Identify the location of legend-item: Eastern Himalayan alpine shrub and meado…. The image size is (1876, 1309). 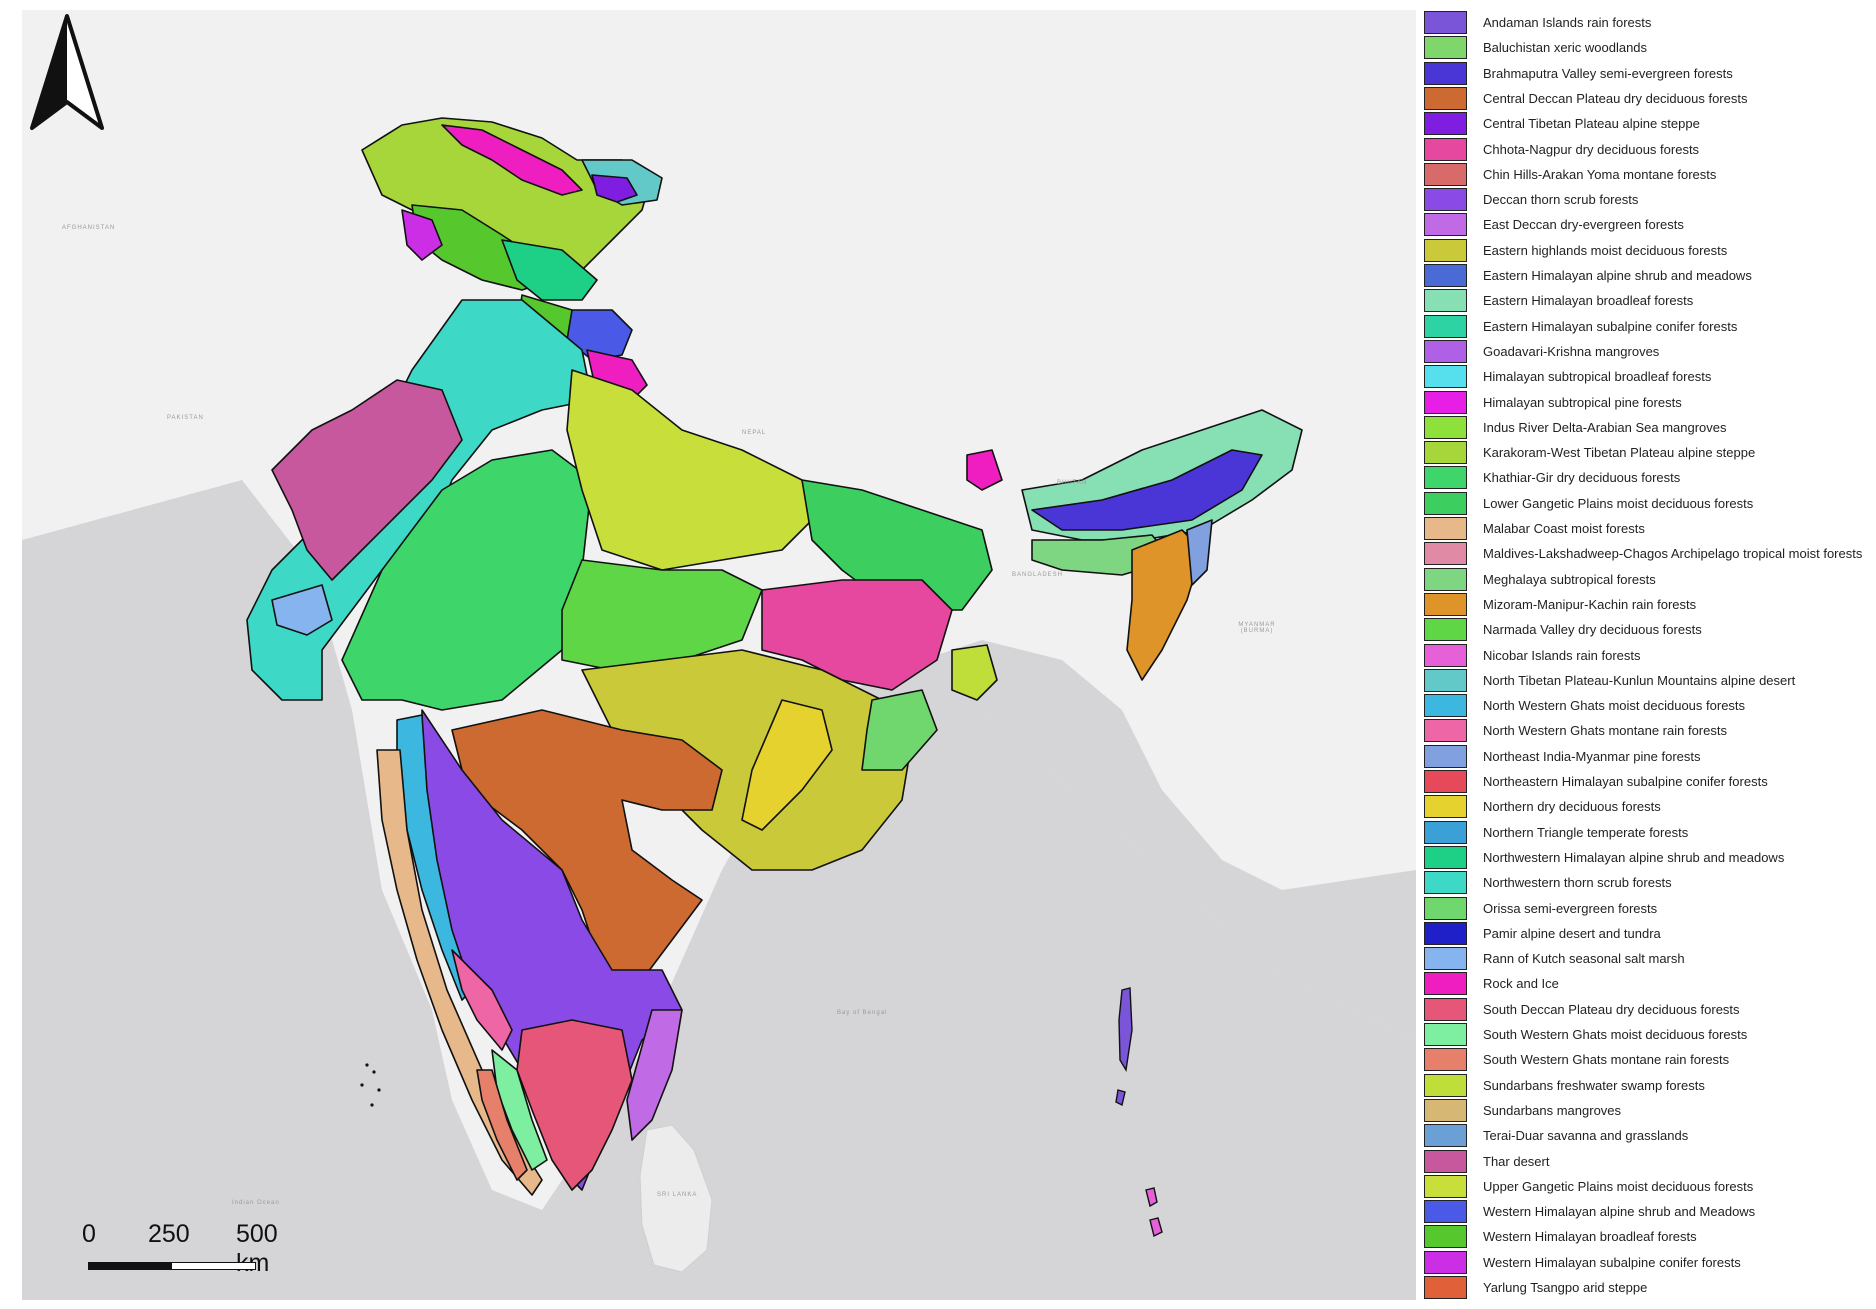
(1650, 275).